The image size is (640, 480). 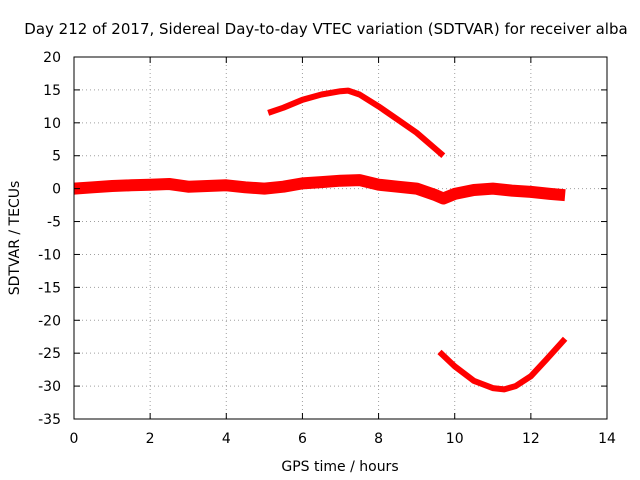 What do you see at coordinates (49, 288) in the screenshot?
I see `y-tick-label: -15` at bounding box center [49, 288].